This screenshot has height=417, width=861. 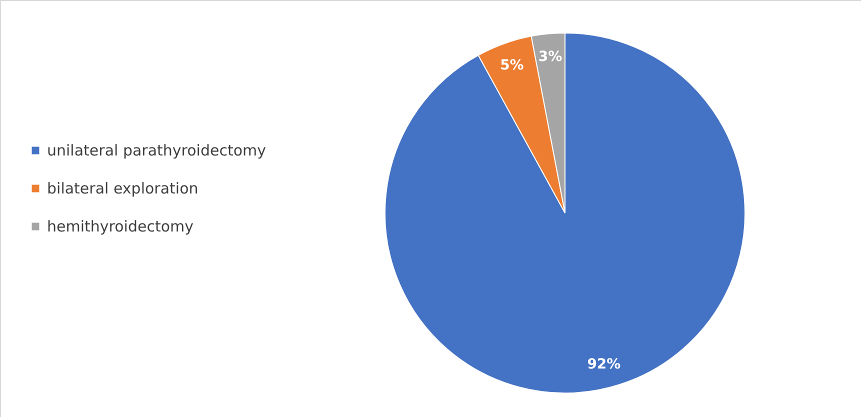 What do you see at coordinates (122, 189) in the screenshot?
I see `legend-label: bilateral exploration` at bounding box center [122, 189].